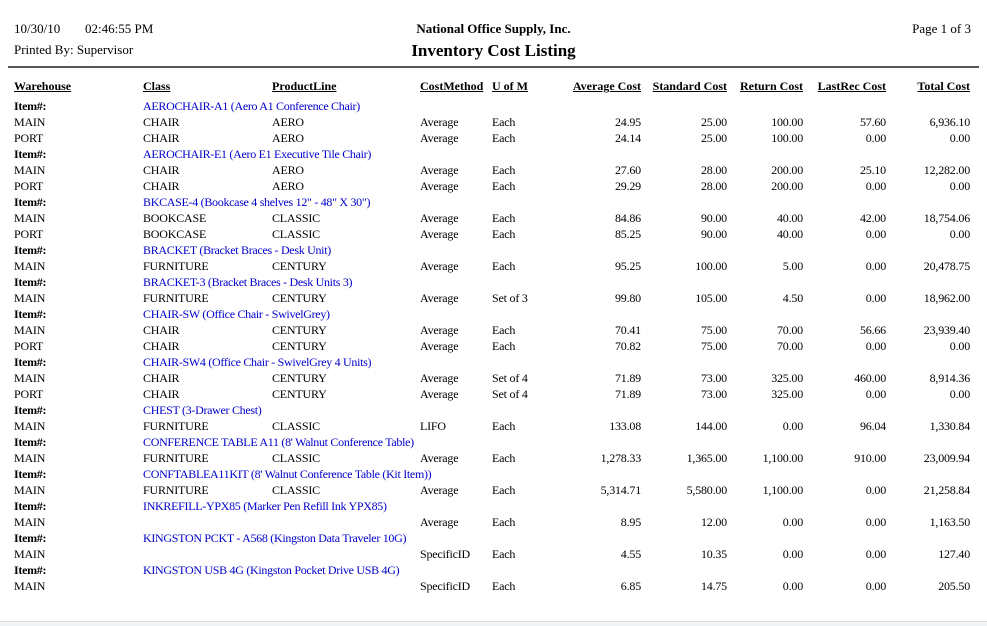 This screenshot has height=626, width=987. What do you see at coordinates (872, 122) in the screenshot?
I see `cell-lastrec-cost: 57.60` at bounding box center [872, 122].